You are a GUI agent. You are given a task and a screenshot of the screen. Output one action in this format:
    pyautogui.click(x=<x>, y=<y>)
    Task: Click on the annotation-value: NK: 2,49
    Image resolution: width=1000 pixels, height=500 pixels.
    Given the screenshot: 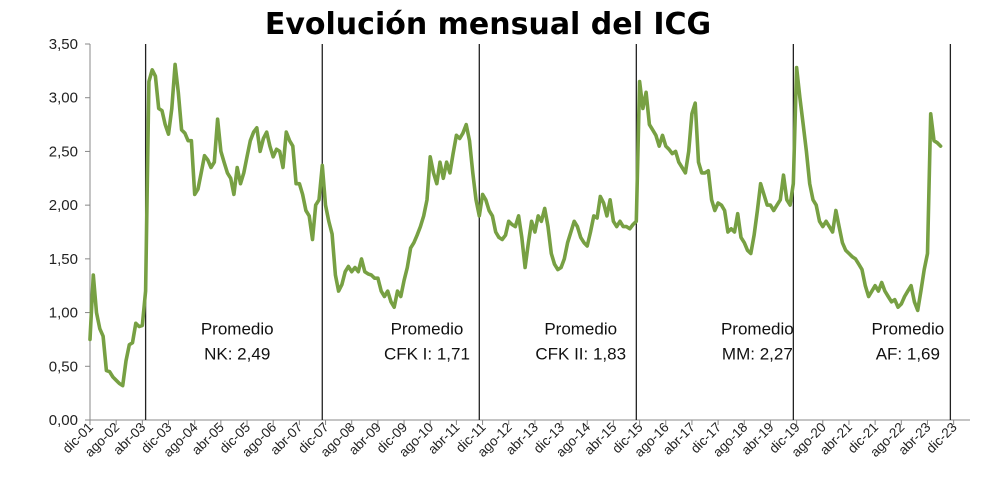 What is the action you would take?
    pyautogui.click(x=237, y=353)
    